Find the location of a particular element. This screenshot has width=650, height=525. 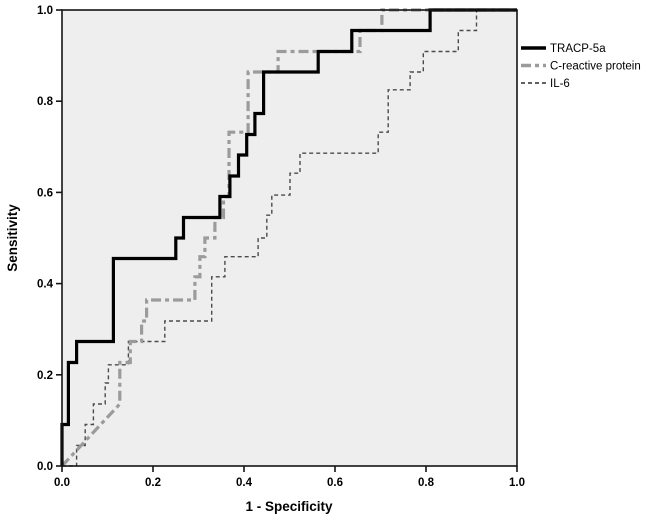

x-tick-label: 0.4 is located at coordinates (244, 483).